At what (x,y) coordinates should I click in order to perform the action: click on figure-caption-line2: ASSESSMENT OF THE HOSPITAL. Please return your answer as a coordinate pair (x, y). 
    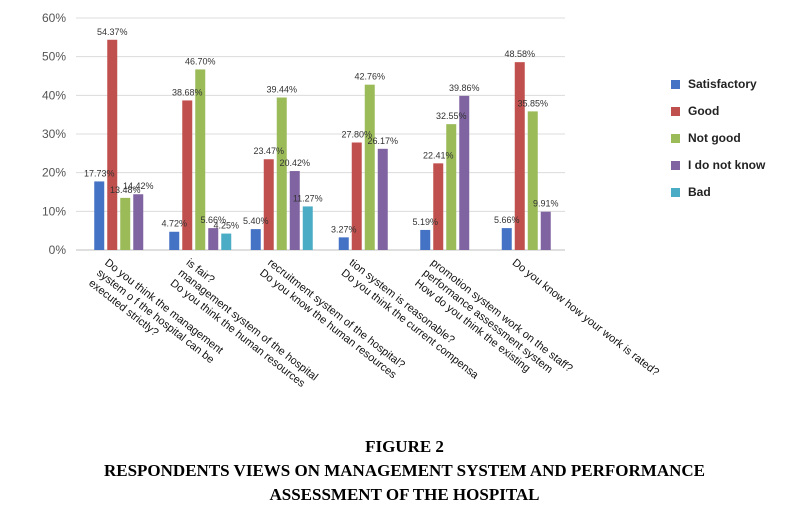
    Looking at the image, I should click on (404, 494).